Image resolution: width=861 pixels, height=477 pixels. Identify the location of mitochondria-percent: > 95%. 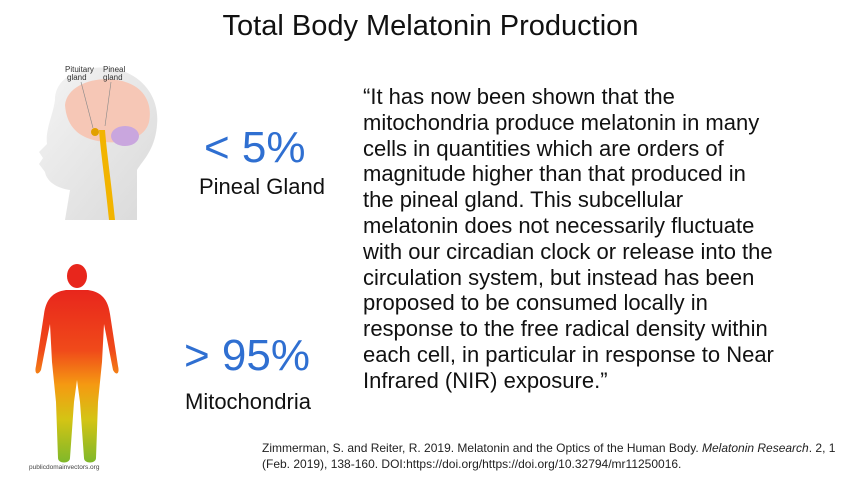
(247, 355).